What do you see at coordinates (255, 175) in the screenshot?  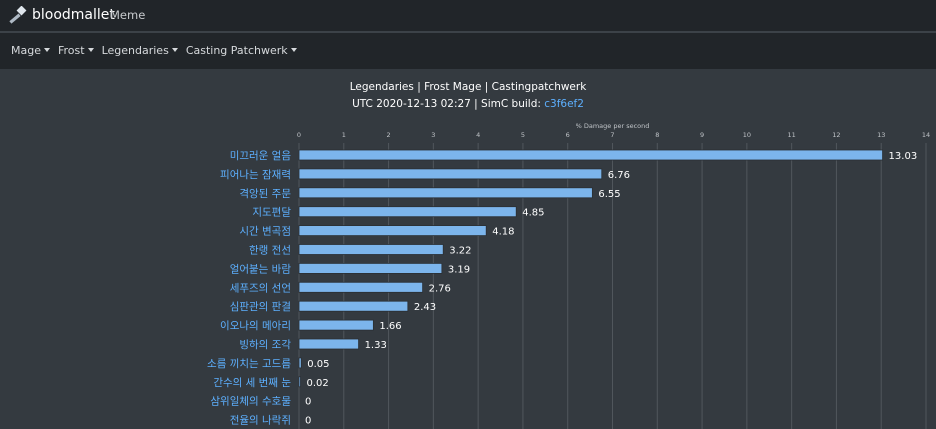 I see `category-label: 피어나는 잠재력` at bounding box center [255, 175].